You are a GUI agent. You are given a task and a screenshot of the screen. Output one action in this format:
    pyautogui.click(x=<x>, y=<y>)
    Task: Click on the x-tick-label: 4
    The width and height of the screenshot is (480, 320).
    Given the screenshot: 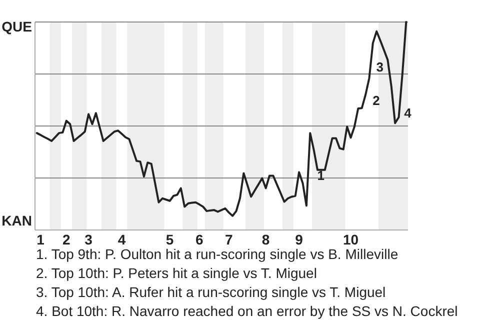 What is the action you would take?
    pyautogui.click(x=122, y=240)
    